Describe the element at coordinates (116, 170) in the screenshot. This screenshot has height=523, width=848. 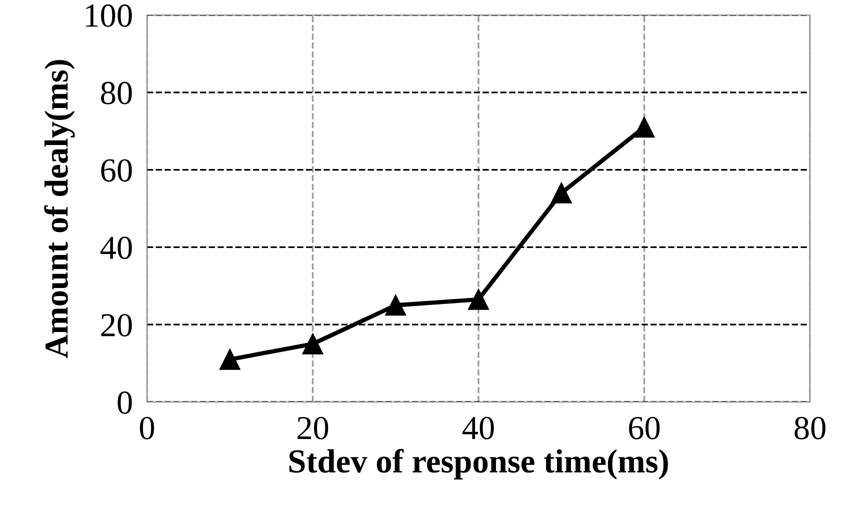
I see `y-tick-label: 60` at that location.